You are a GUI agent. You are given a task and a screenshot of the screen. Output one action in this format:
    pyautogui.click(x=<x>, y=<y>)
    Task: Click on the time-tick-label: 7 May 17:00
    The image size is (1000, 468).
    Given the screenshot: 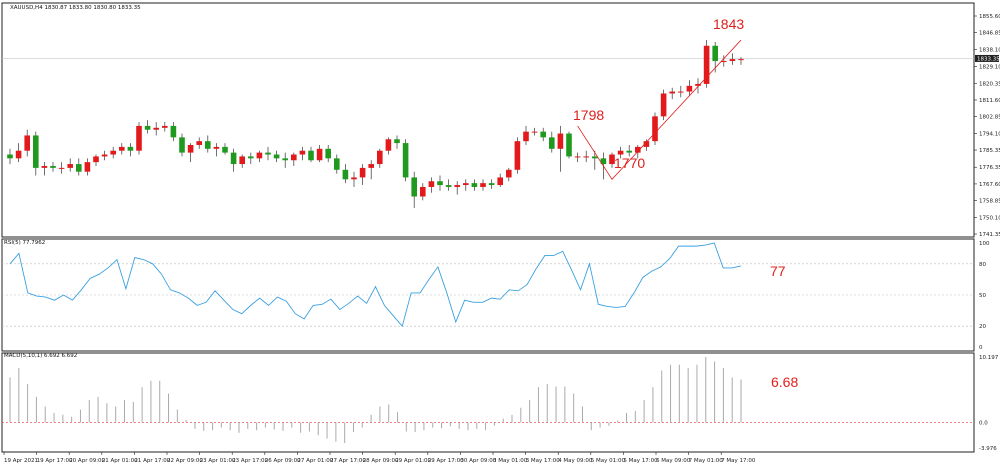 What is the action you would take?
    pyautogui.click(x=738, y=461)
    